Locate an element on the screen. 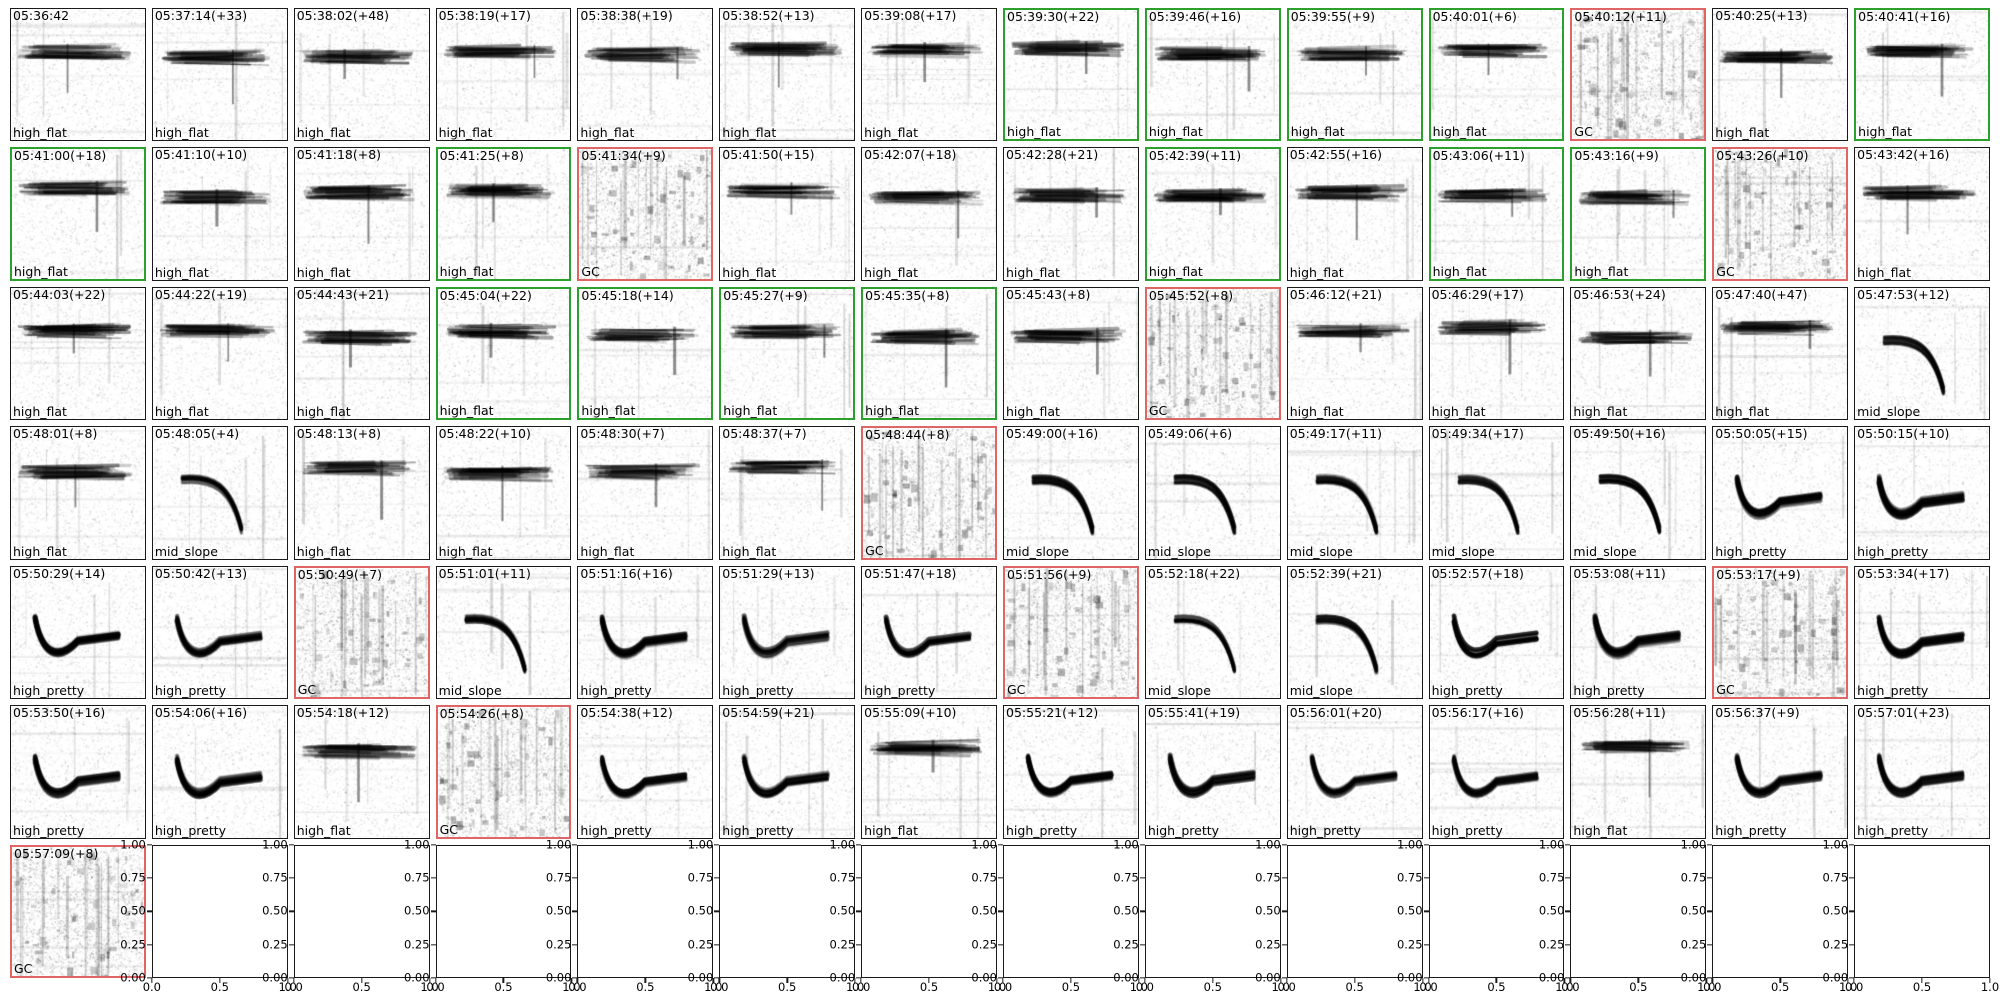 This screenshot has height=1000, width=2000. spectrogram-cell: 05:53:50(+16) high_pretty is located at coordinates (78, 772).